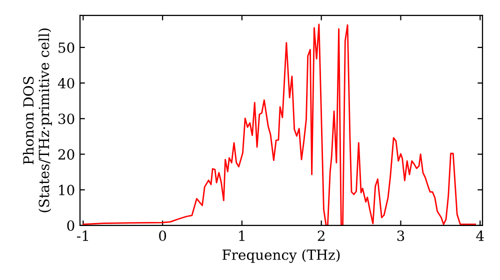 The width and height of the screenshot is (500, 280). I want to click on y-tick-label: 50, so click(66, 47).